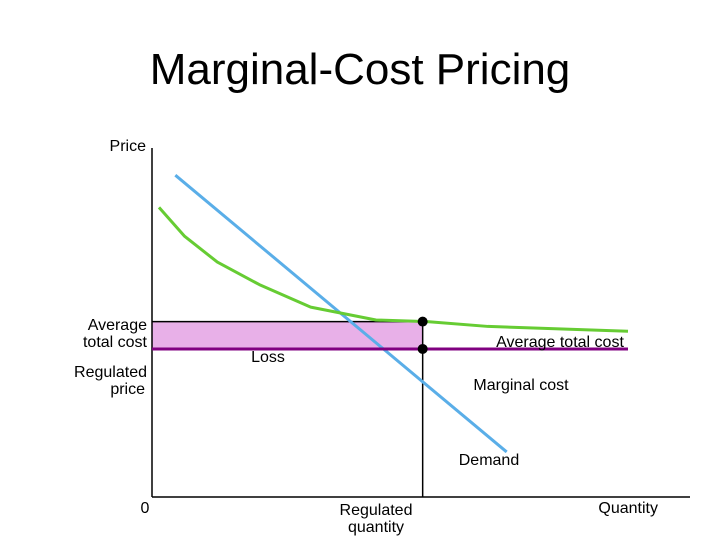 Image resolution: width=720 pixels, height=540 pixels. What do you see at coordinates (128, 146) in the screenshot?
I see `y-axis-label: Price` at bounding box center [128, 146].